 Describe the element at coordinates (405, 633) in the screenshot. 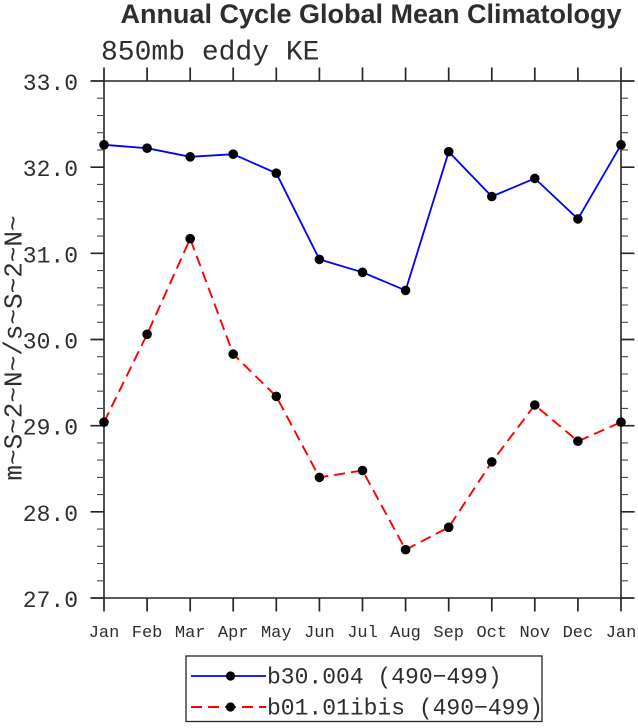

I see `svg-text: Aug` at that location.